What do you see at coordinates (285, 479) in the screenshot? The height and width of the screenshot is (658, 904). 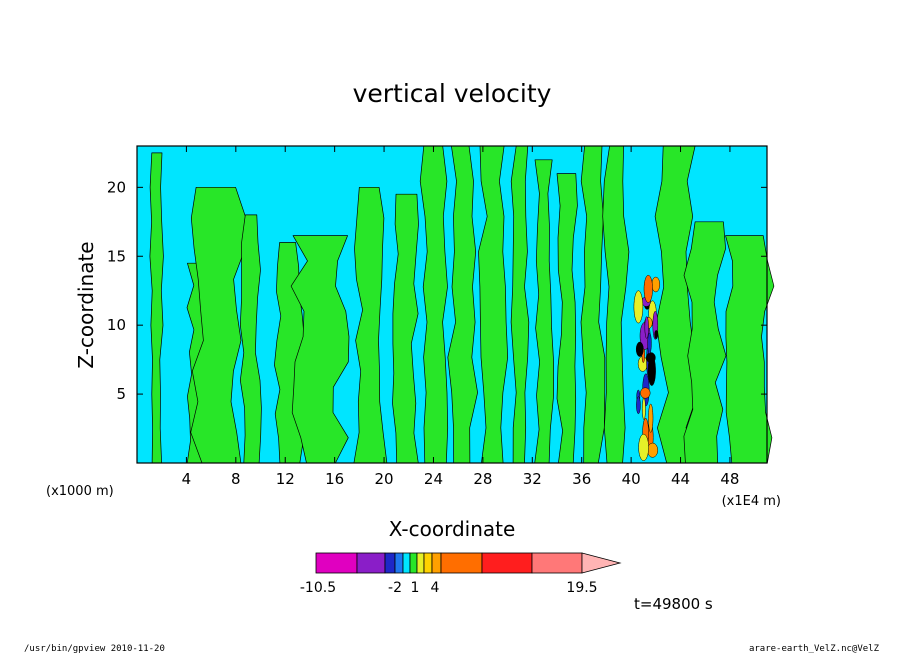 I see `x-tick-label: 12` at bounding box center [285, 479].